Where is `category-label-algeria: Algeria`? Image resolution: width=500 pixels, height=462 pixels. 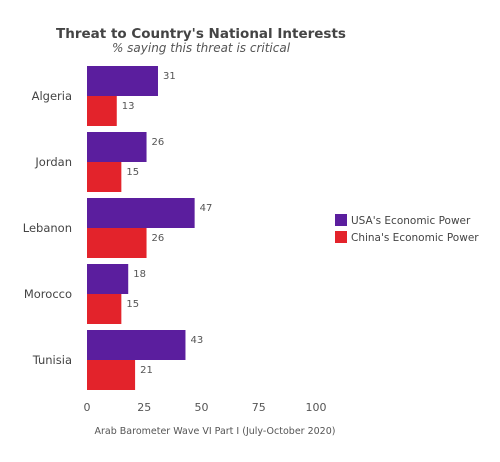
category-label-algeria: Algeria is located at coordinates (52, 96).